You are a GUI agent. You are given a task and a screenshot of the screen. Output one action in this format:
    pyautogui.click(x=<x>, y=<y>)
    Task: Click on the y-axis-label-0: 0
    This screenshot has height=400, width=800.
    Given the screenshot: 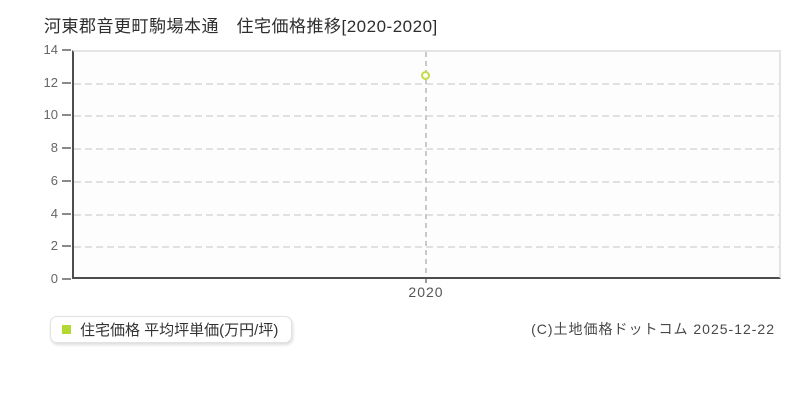 What is the action you would take?
    pyautogui.click(x=54, y=278)
    